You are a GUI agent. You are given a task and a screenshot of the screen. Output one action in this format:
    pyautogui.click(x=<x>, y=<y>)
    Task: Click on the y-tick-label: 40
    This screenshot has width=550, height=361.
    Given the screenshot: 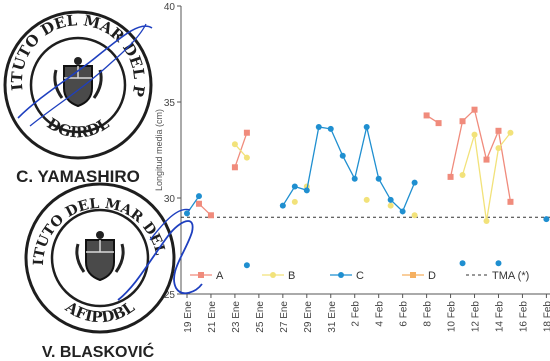 What is the action you would take?
    pyautogui.click(x=170, y=7)
    